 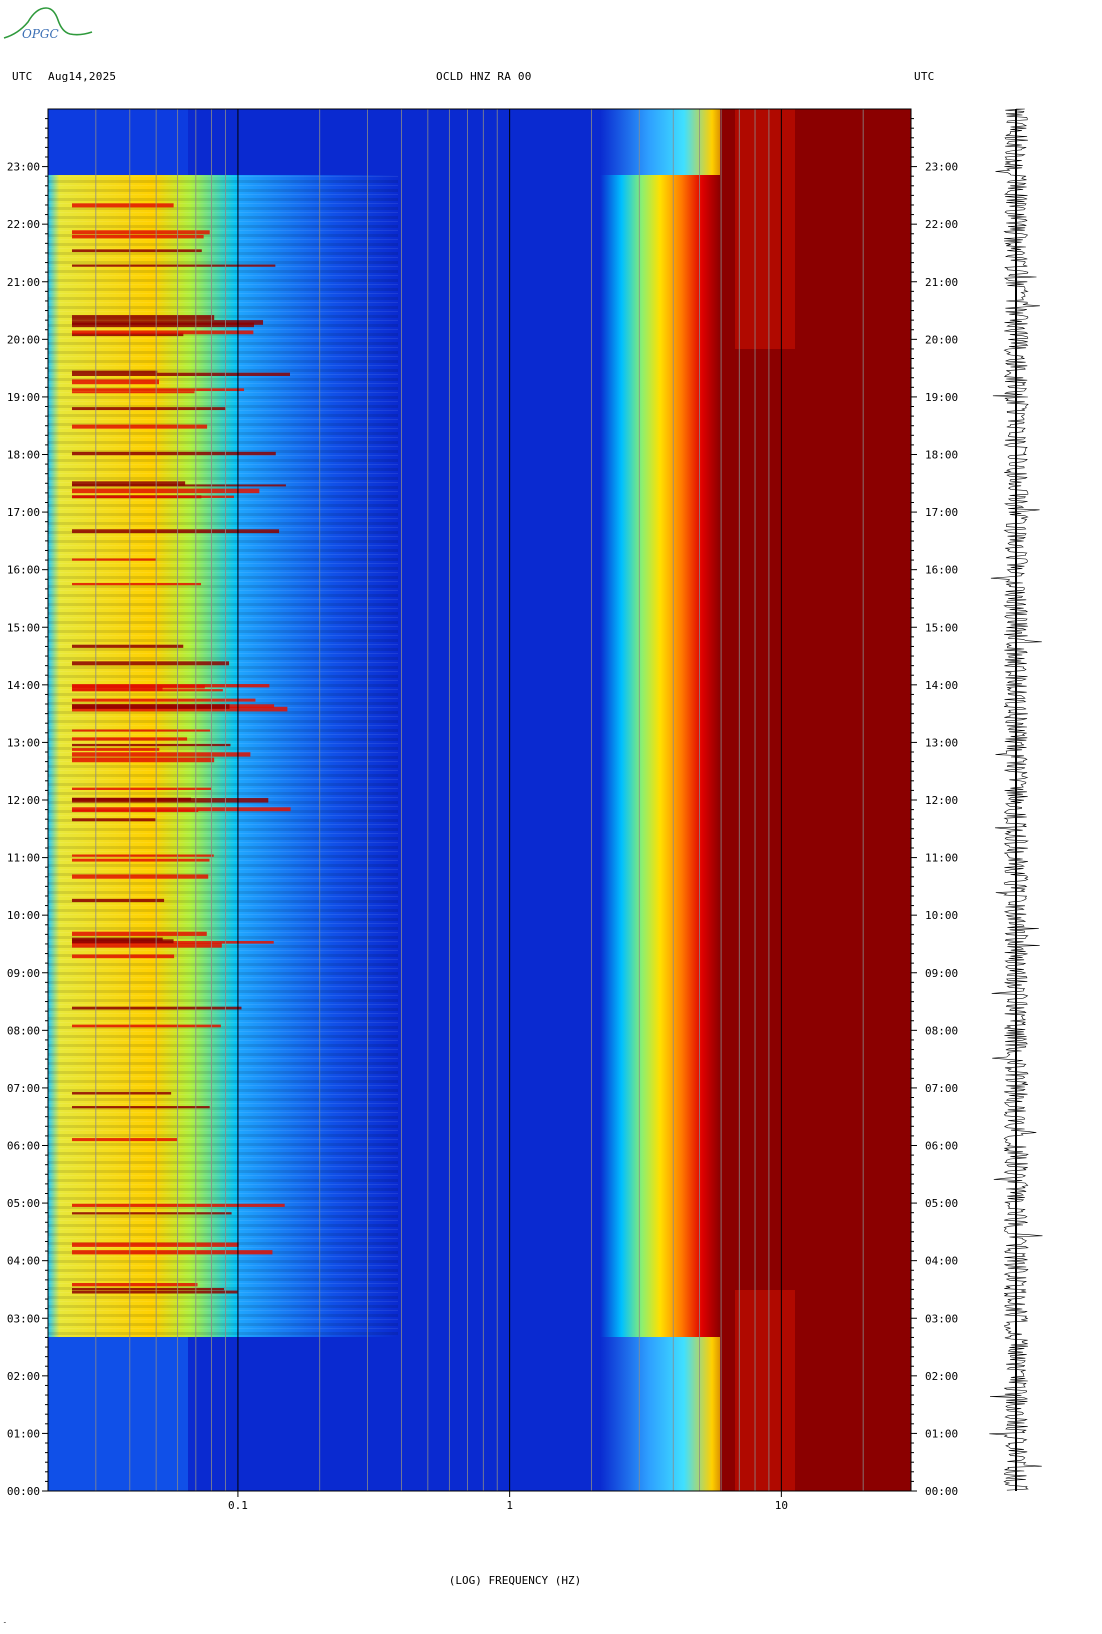 What do you see at coordinates (941, 1318) in the screenshot?
I see `y-tick-label-right: 03:00` at bounding box center [941, 1318].